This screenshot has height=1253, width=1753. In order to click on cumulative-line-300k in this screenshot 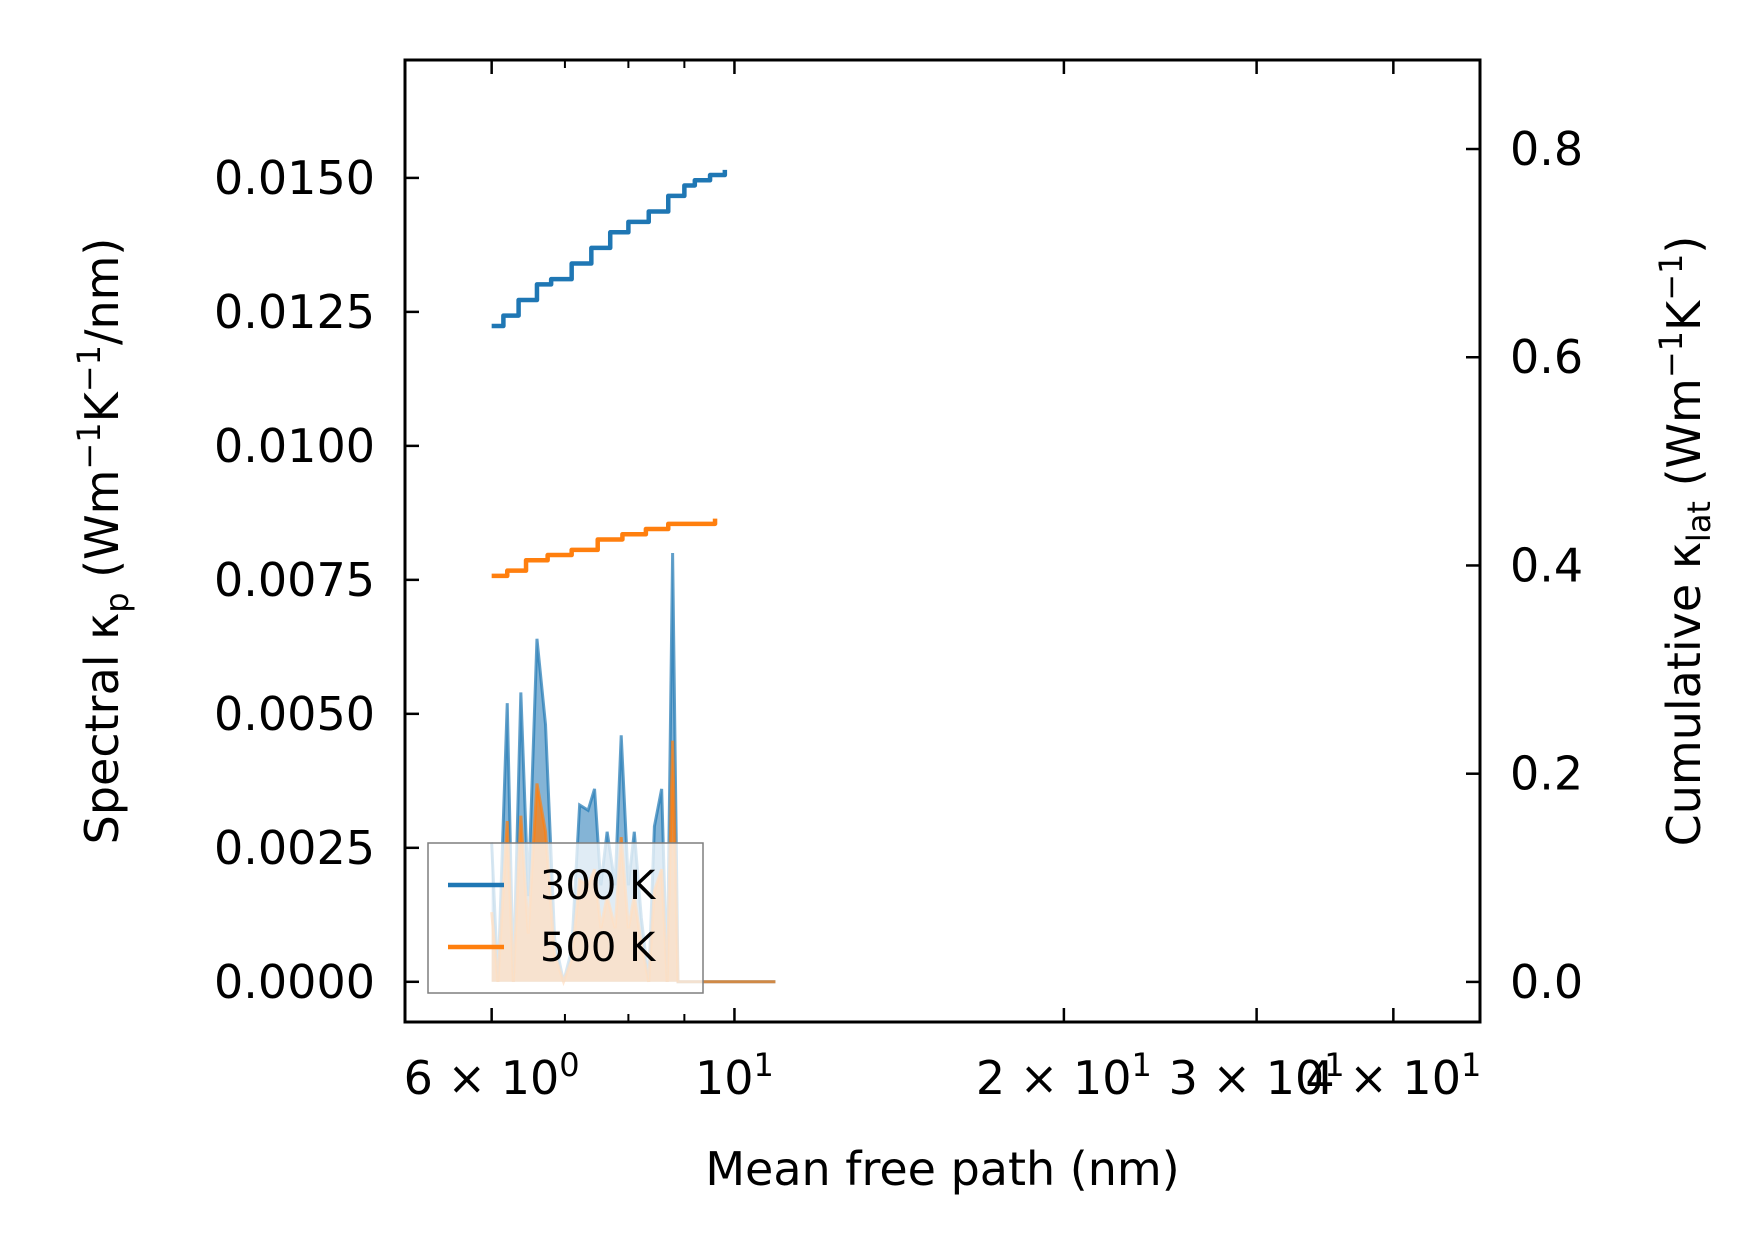, I will do `click(609, 249)`.